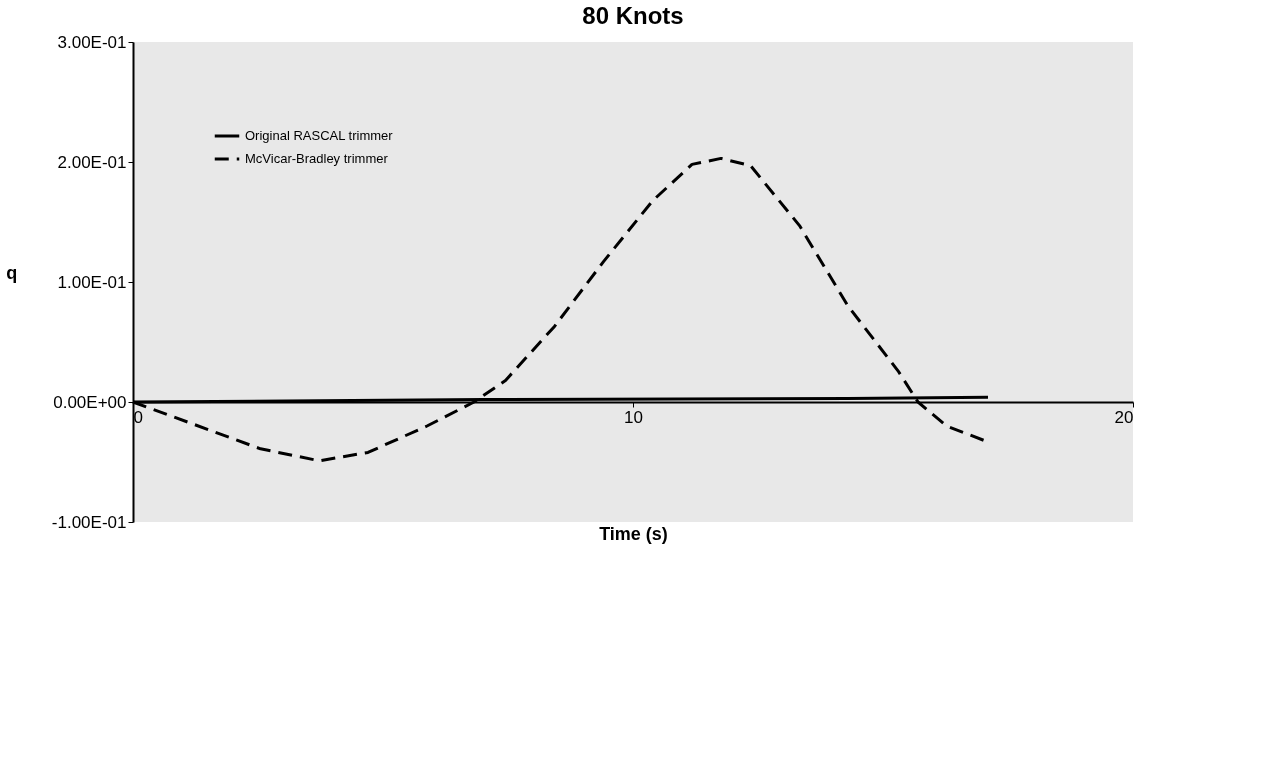  I want to click on x-axis-title: Time (s), so click(633, 533).